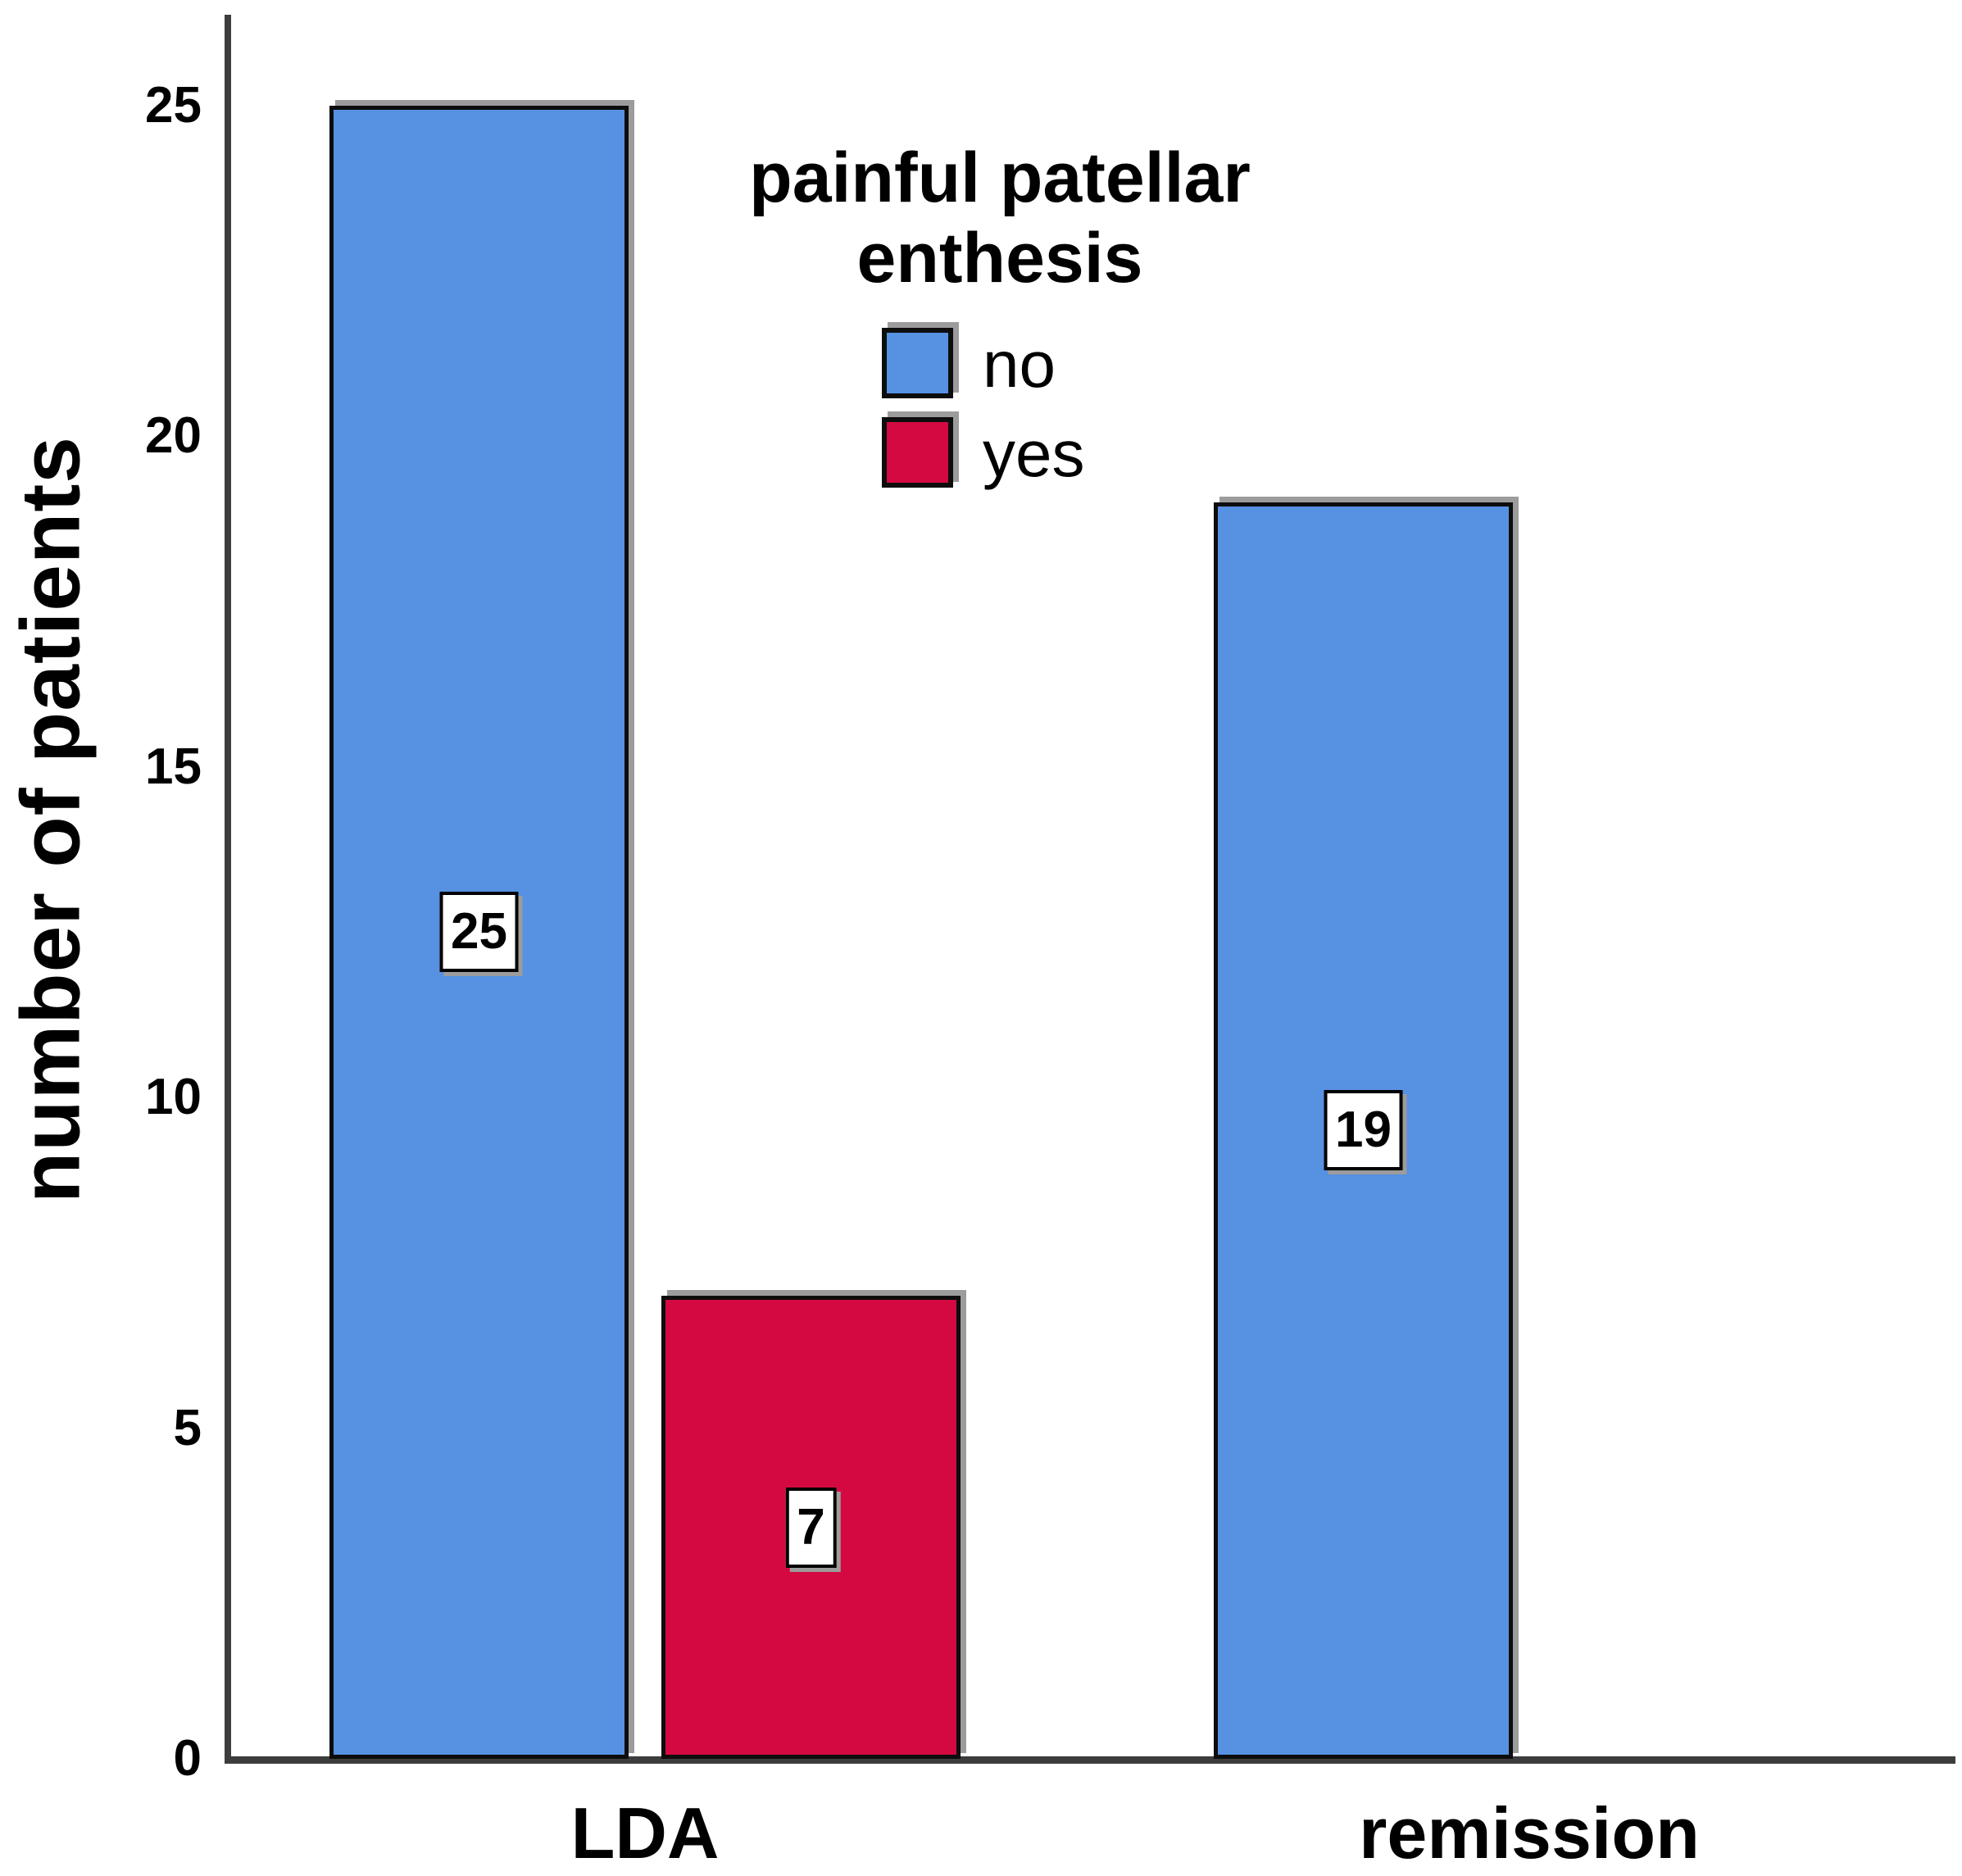 The width and height of the screenshot is (1962, 1876). Describe the element at coordinates (645, 1833) in the screenshot. I see `x-category-label-LDA: LDA` at that location.